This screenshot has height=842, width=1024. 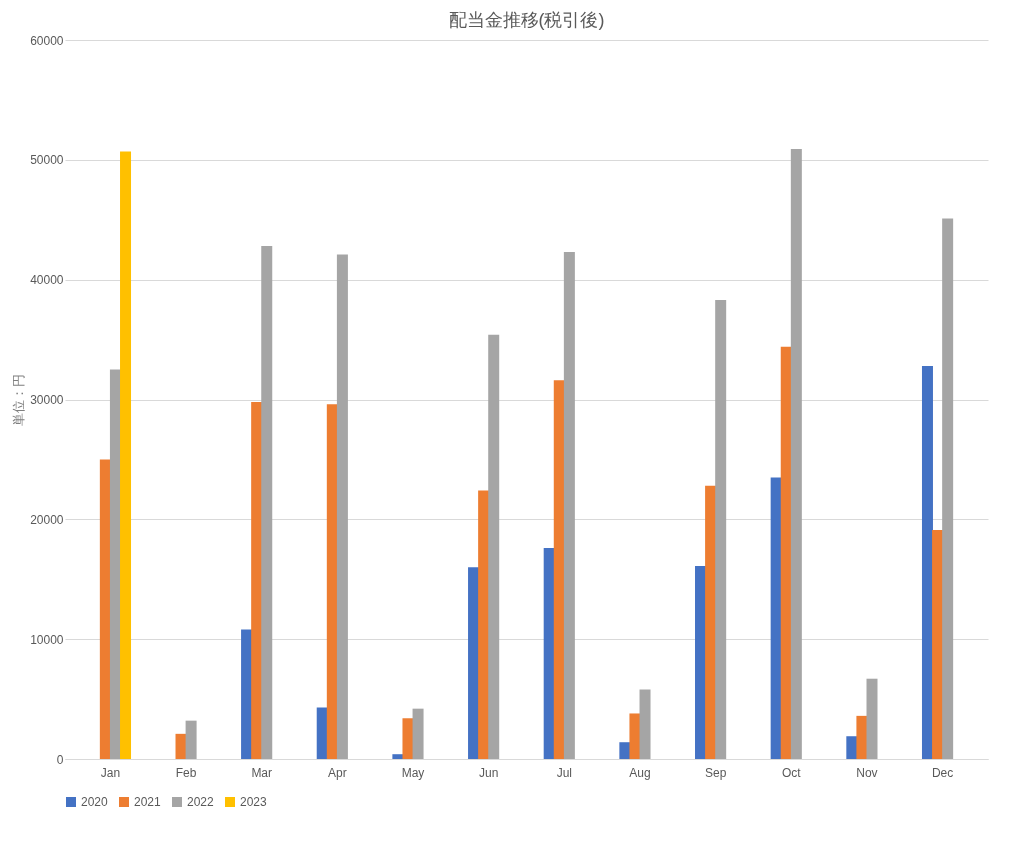 I want to click on x-tick-label: Mar, so click(x=262, y=772).